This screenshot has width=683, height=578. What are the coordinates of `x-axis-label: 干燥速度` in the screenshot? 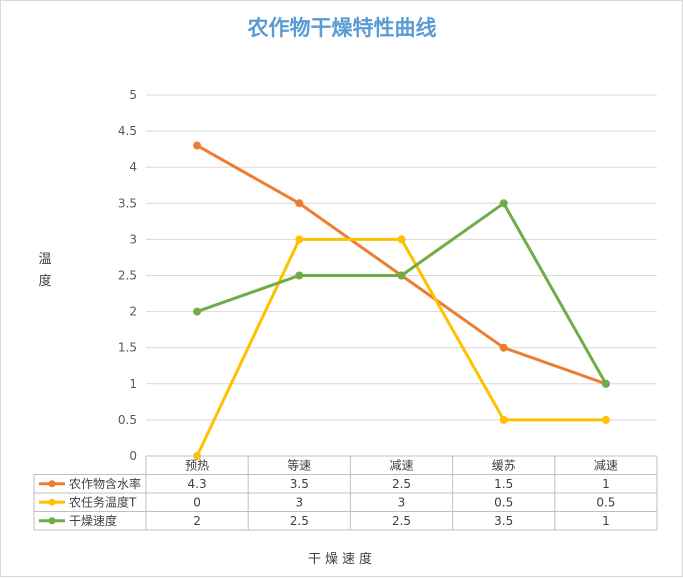 It's located at (342, 559).